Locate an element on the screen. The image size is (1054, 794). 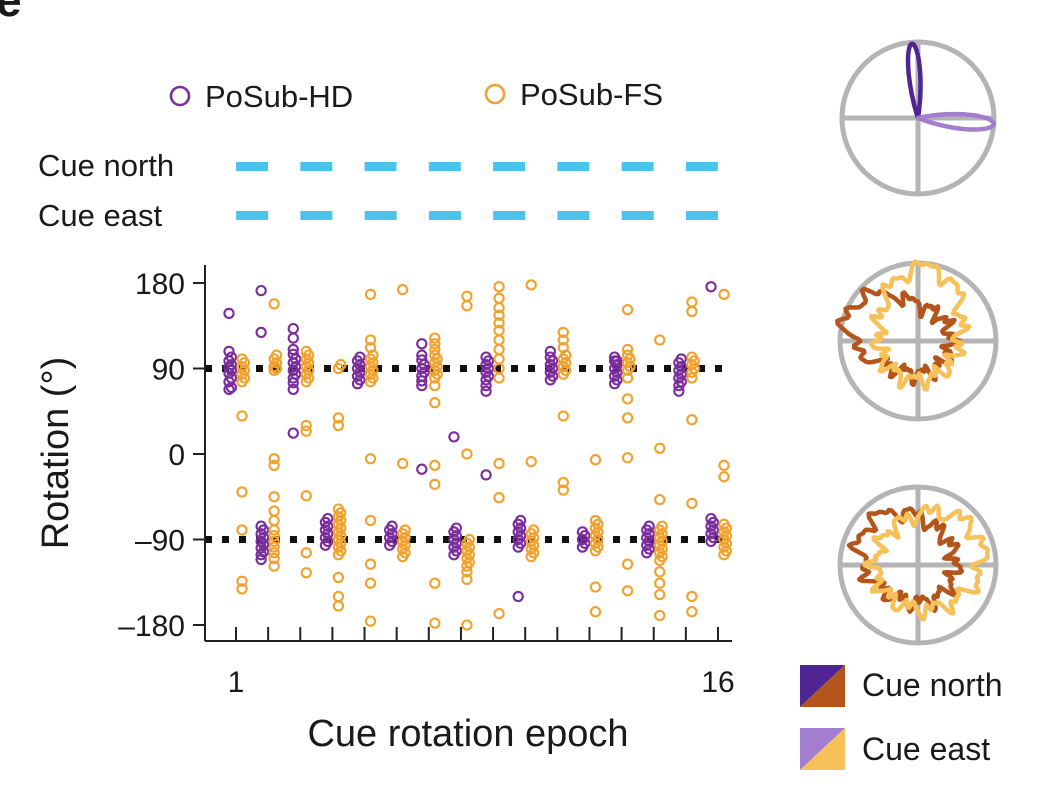
panel-letter: e is located at coordinates (11, 13).